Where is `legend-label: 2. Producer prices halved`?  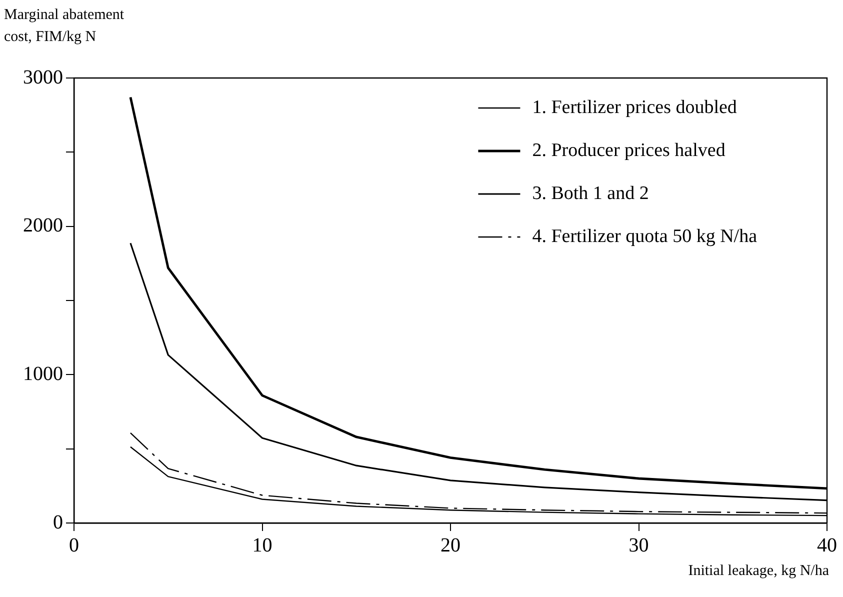 legend-label: 2. Producer prices halved is located at coordinates (629, 150).